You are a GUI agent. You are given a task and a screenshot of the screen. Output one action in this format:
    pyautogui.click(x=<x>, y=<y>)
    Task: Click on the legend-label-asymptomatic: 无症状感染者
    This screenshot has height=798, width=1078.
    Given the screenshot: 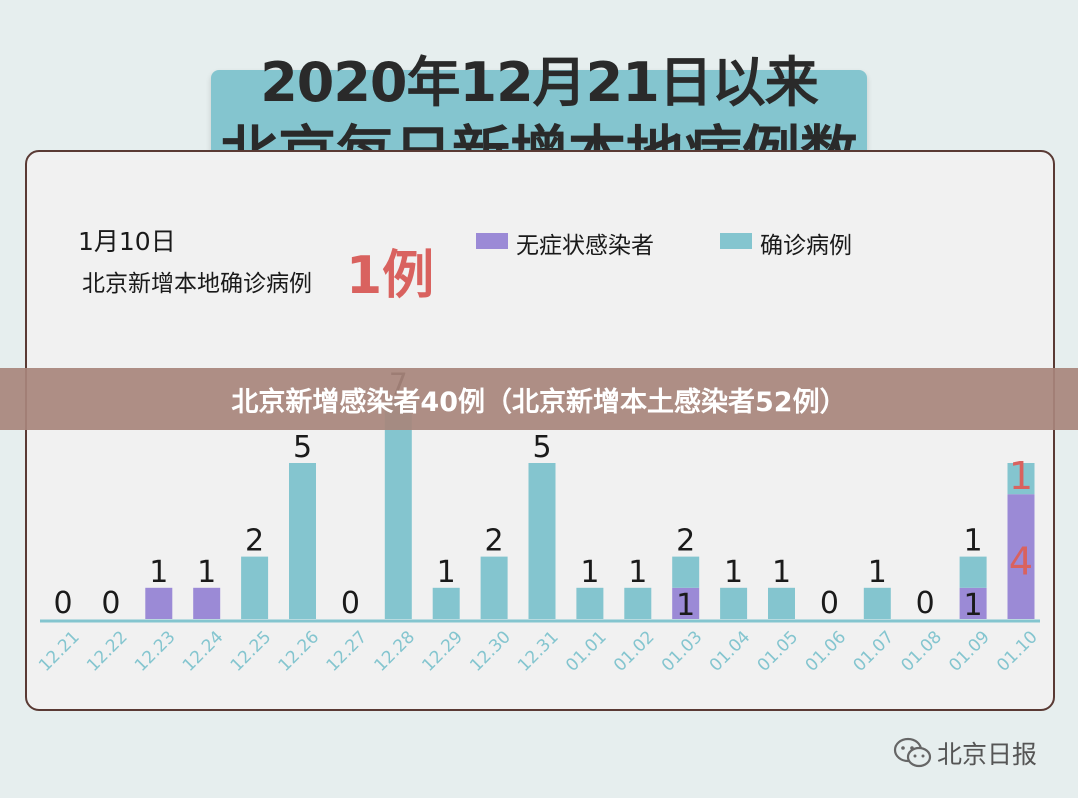 What is the action you would take?
    pyautogui.click(x=585, y=246)
    